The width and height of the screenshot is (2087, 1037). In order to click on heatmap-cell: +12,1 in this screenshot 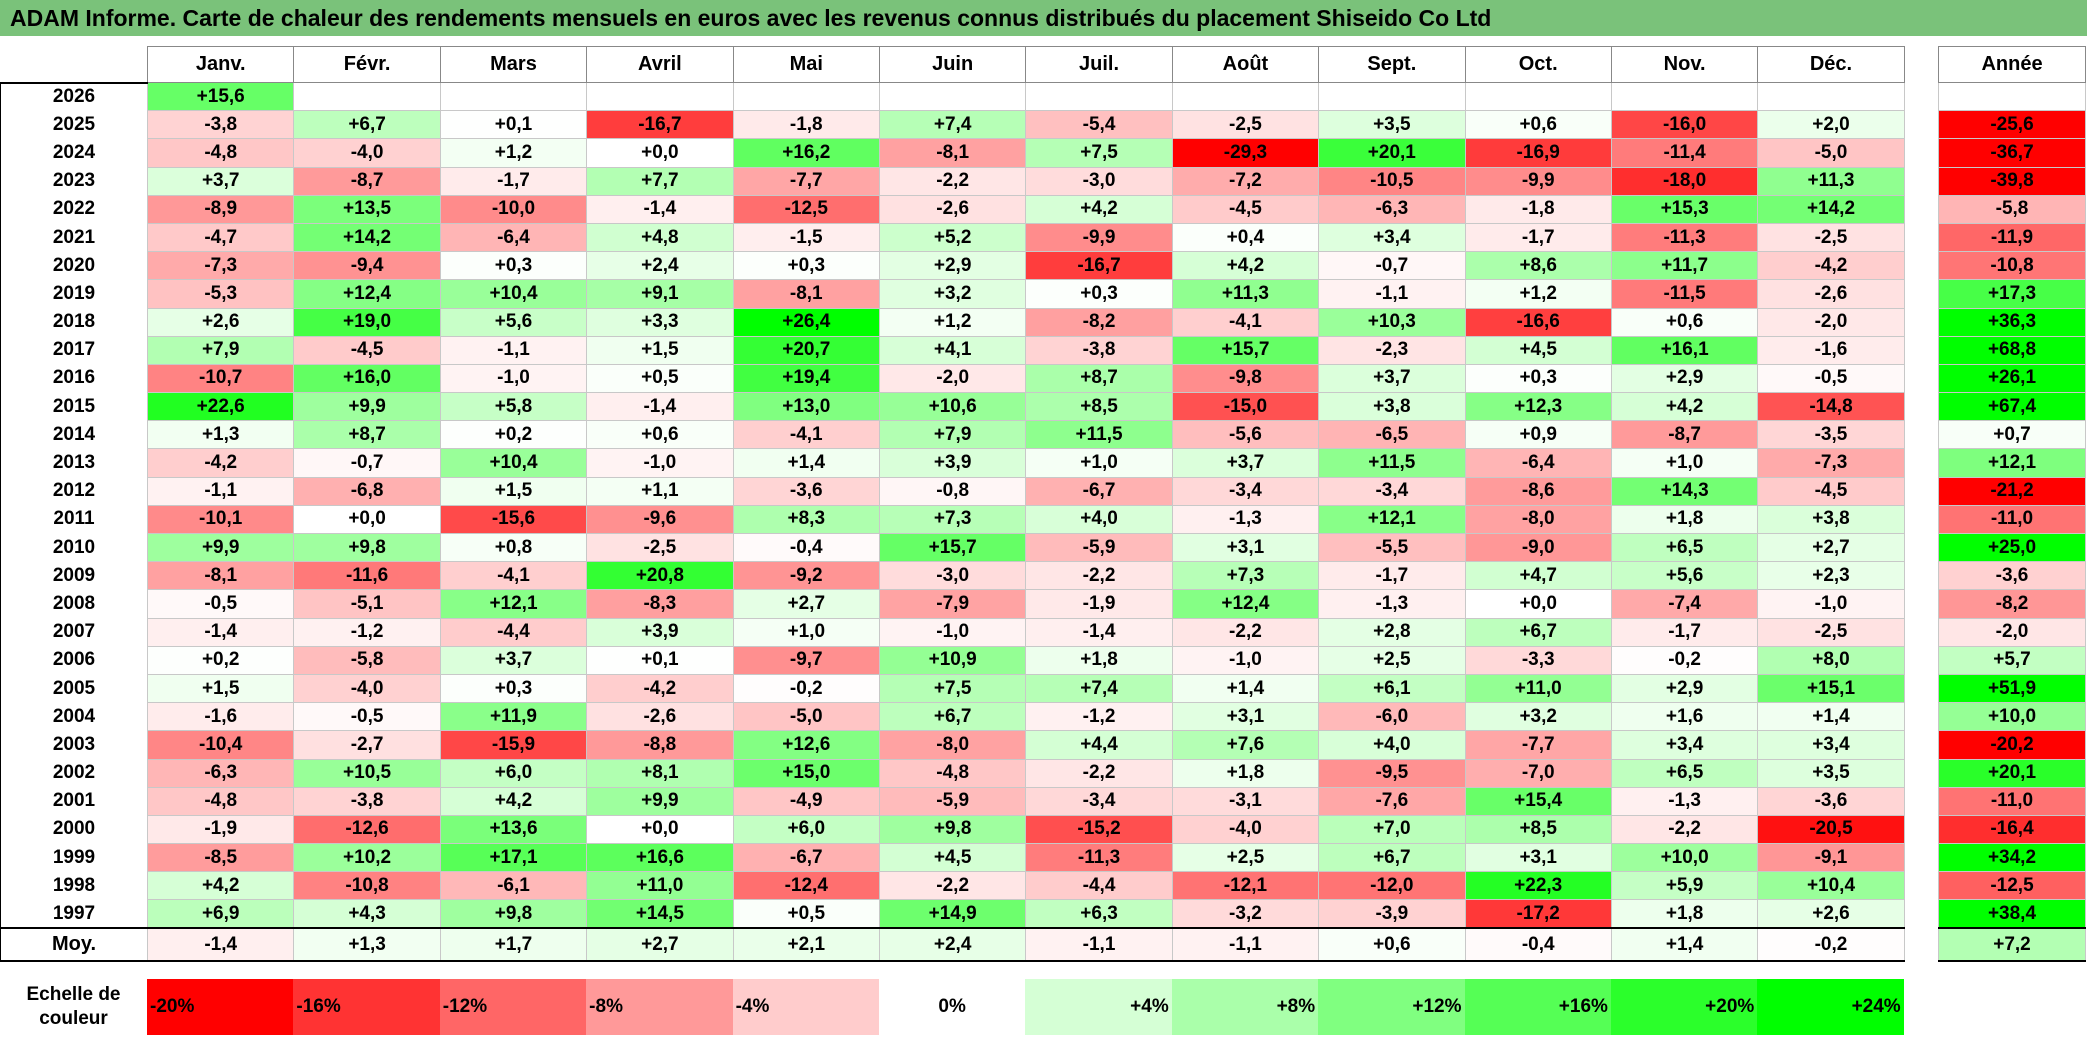, I will do `click(1392, 519)`.